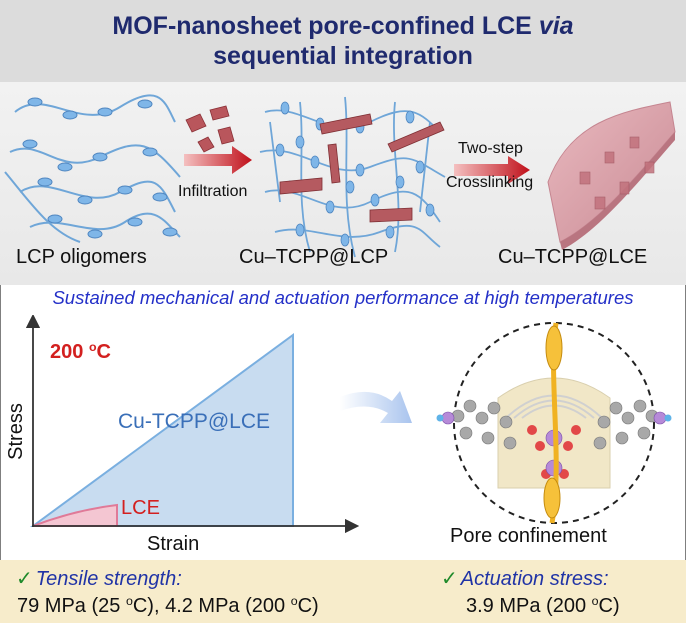 The width and height of the screenshot is (686, 623). Describe the element at coordinates (210, 129) in the screenshot. I see `nanosheet-flakes` at that location.